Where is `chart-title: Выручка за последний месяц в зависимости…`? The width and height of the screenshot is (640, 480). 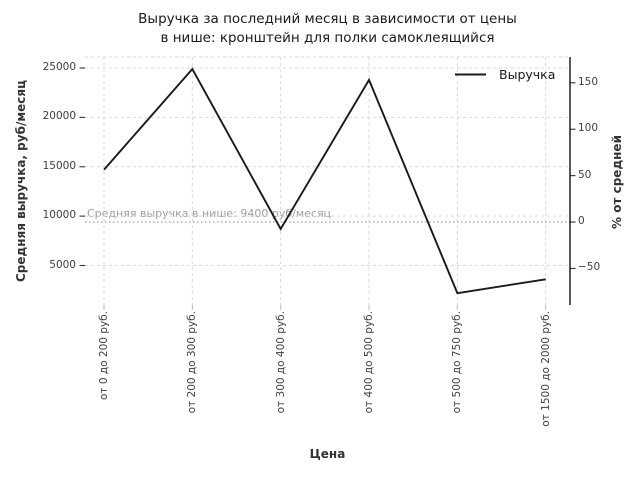
chart-title: Выручка за последний месяц в зависимости… is located at coordinates (327, 29).